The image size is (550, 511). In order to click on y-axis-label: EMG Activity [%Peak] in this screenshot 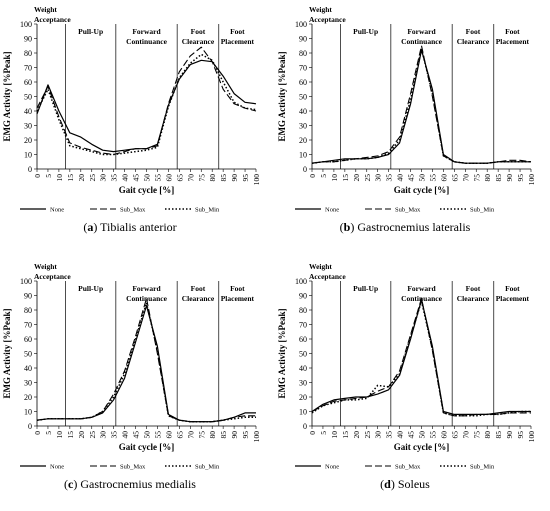, I will do `click(7, 354)`.